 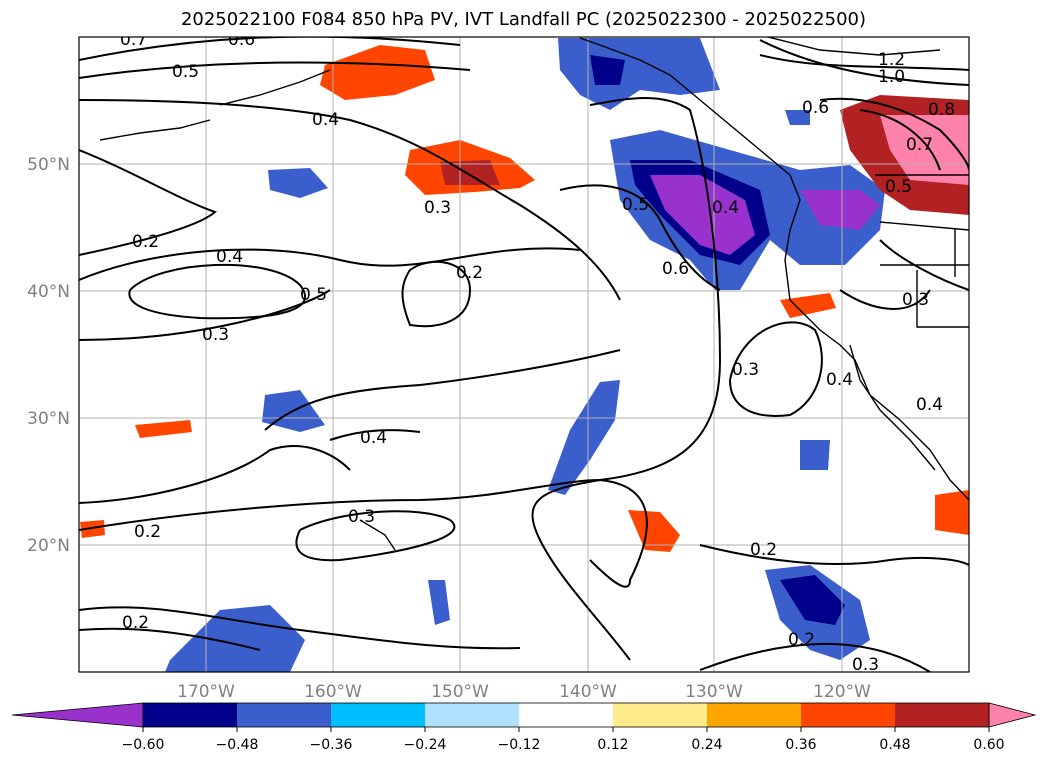 What do you see at coordinates (797, 117) in the screenshot?
I see `shade-neg-ak` at bounding box center [797, 117].